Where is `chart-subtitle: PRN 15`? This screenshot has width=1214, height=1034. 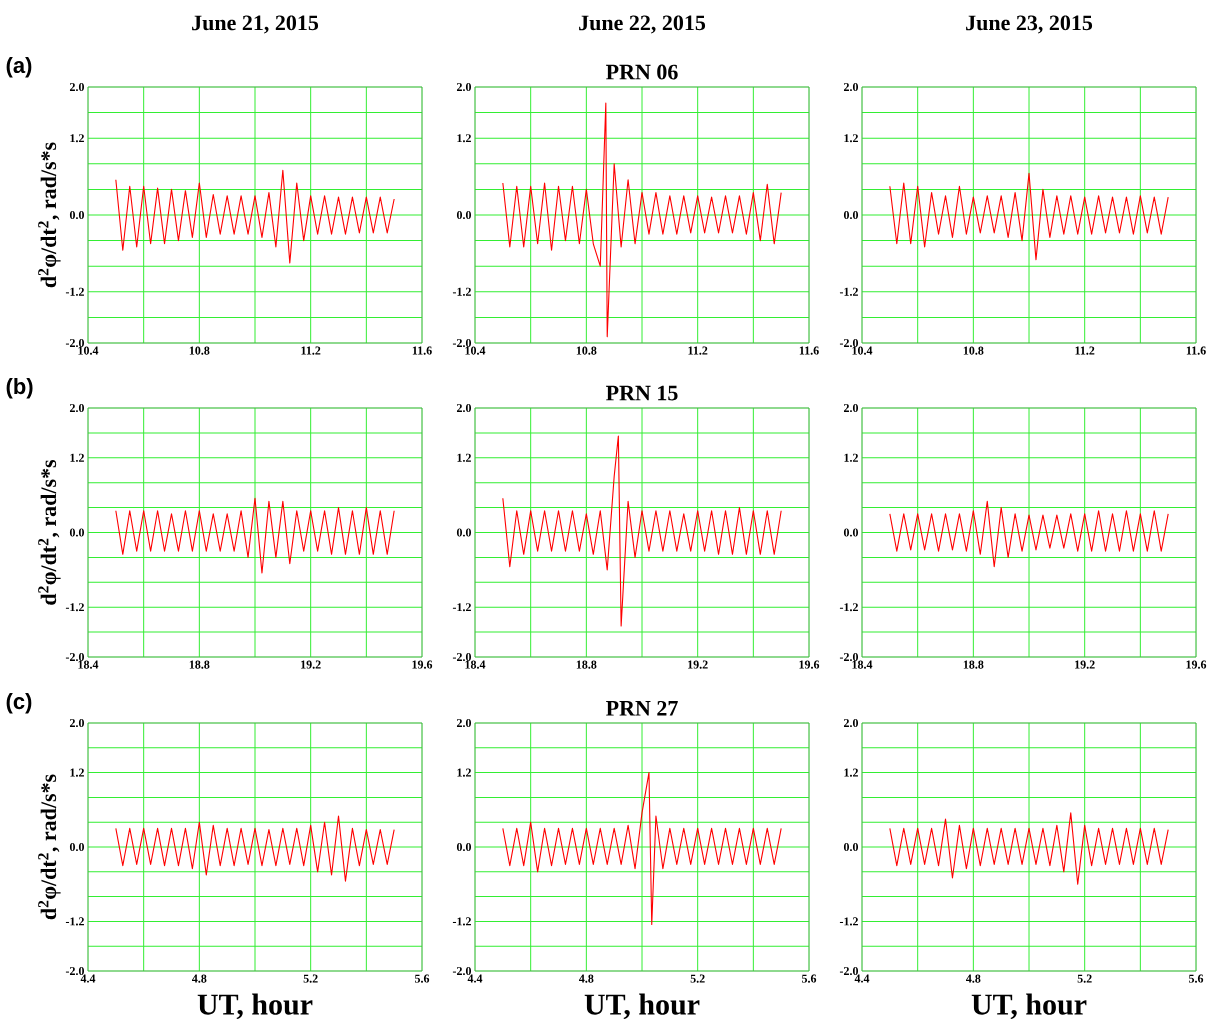 chart-subtitle: PRN 15 is located at coordinates (642, 393).